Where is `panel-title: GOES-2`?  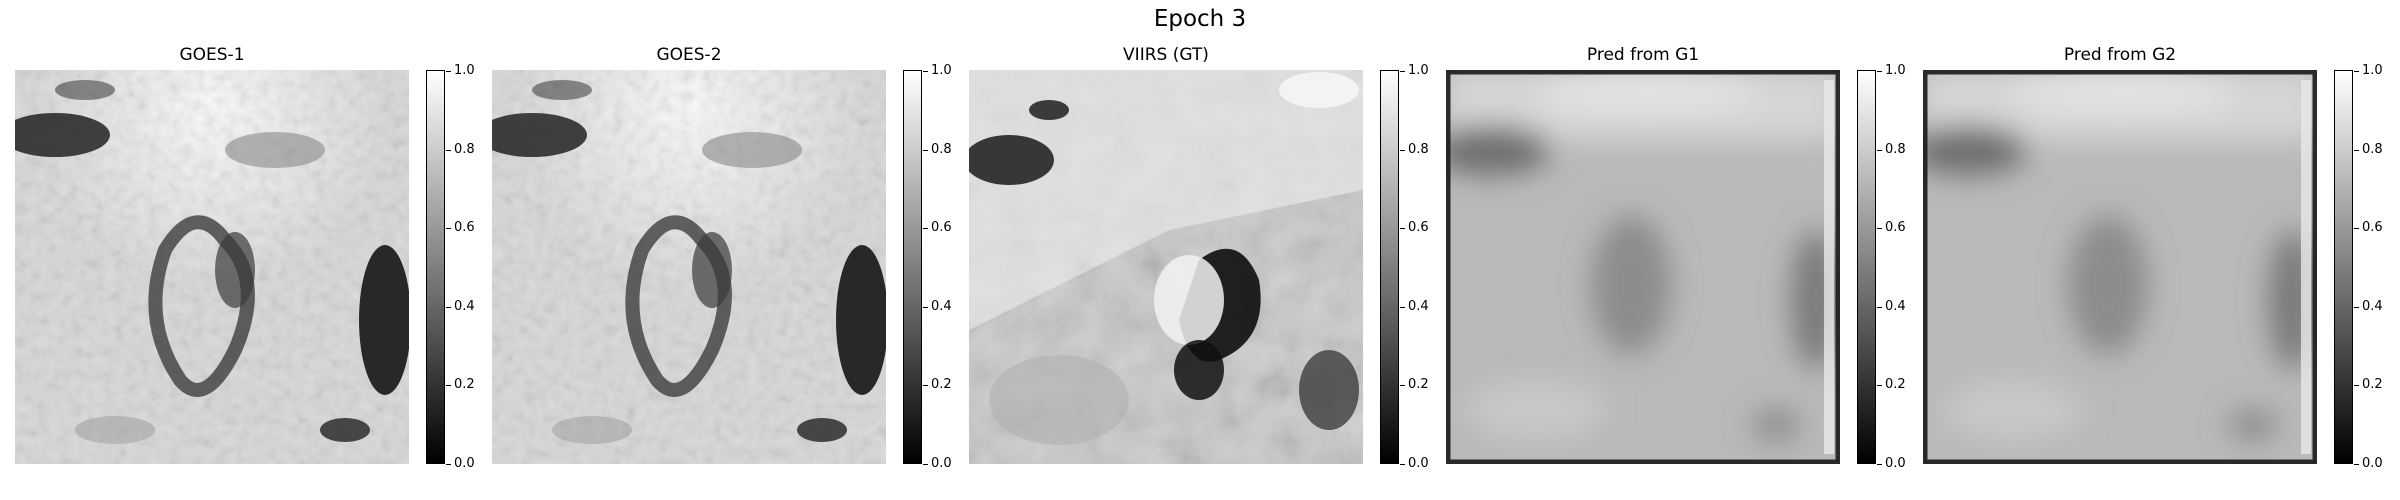 panel-title: GOES-2 is located at coordinates (689, 55).